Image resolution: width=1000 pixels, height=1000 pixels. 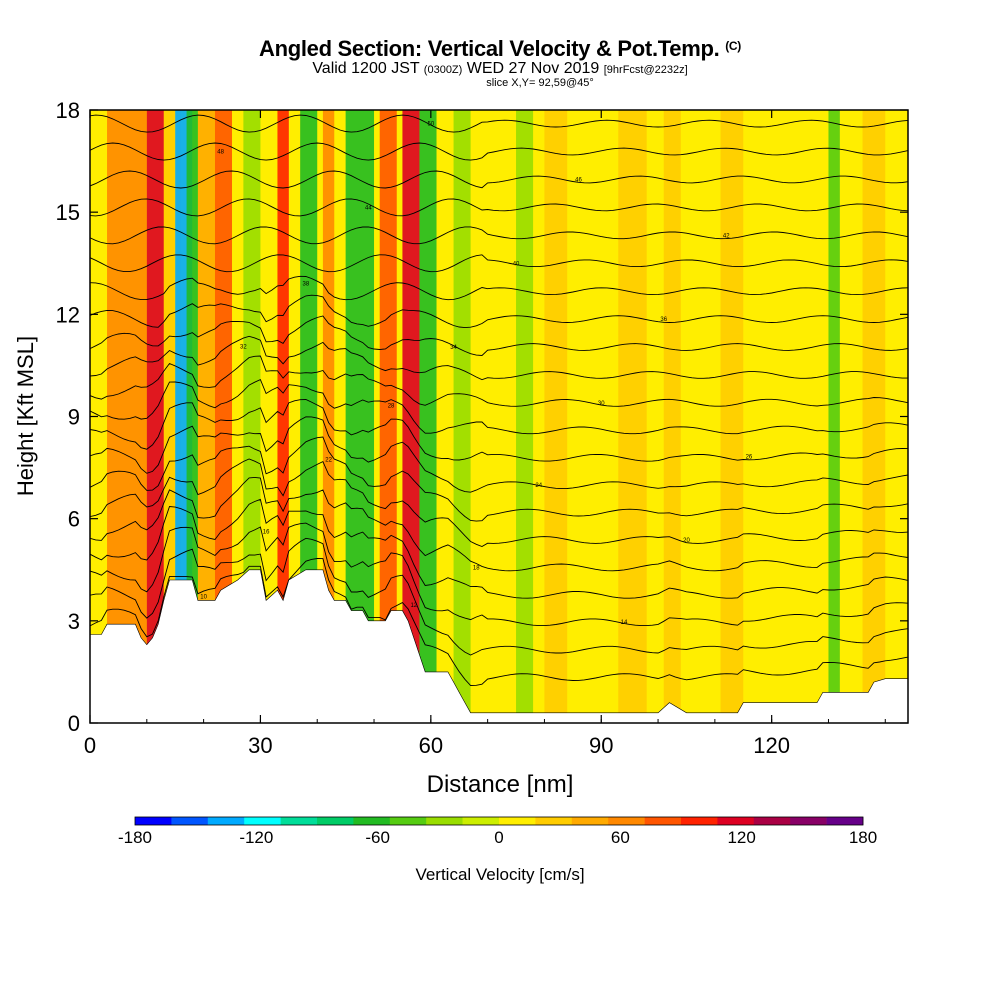 I want to click on terrain-fill, so click(x=499, y=646).